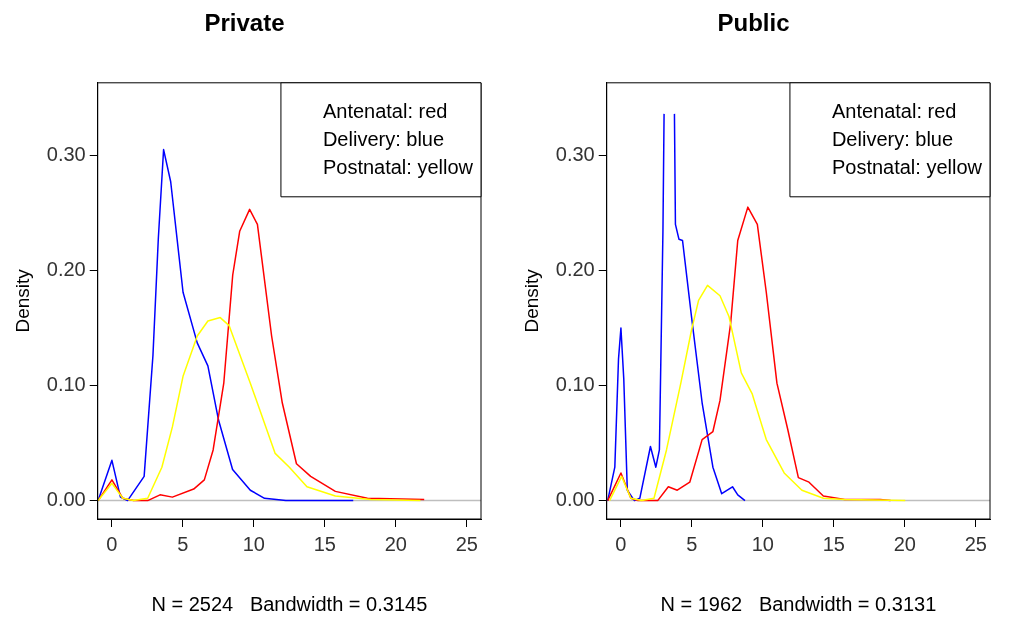  Describe the element at coordinates (289, 603) in the screenshot. I see `x-axis-title: N = 2524 Bandwidth = 0.3145` at that location.